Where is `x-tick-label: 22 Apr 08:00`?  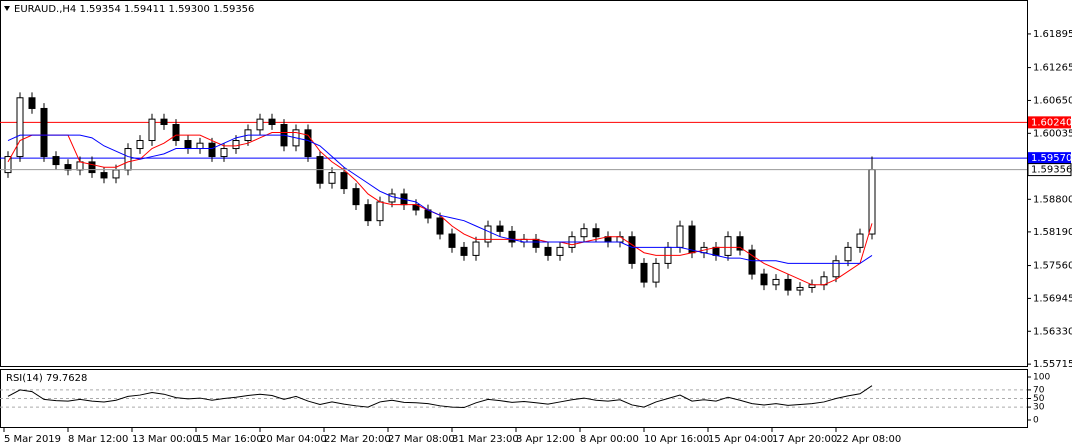
x-tick-label: 22 Apr 08:00 is located at coordinates (868, 439).